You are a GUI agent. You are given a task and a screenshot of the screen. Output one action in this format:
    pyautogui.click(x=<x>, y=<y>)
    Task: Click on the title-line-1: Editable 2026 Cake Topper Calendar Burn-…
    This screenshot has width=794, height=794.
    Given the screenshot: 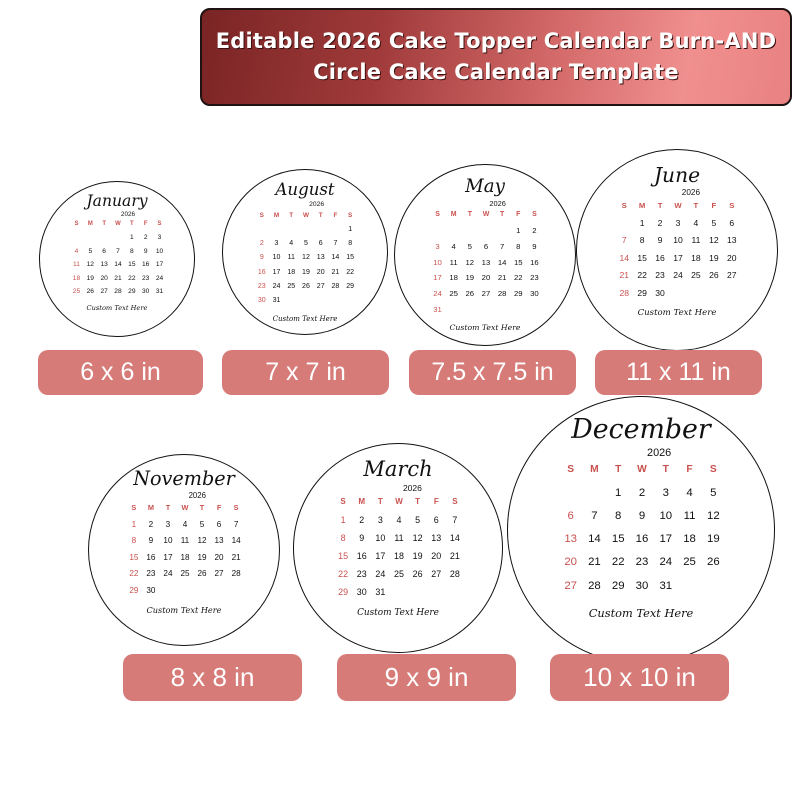 What is the action you would take?
    pyautogui.click(x=496, y=41)
    